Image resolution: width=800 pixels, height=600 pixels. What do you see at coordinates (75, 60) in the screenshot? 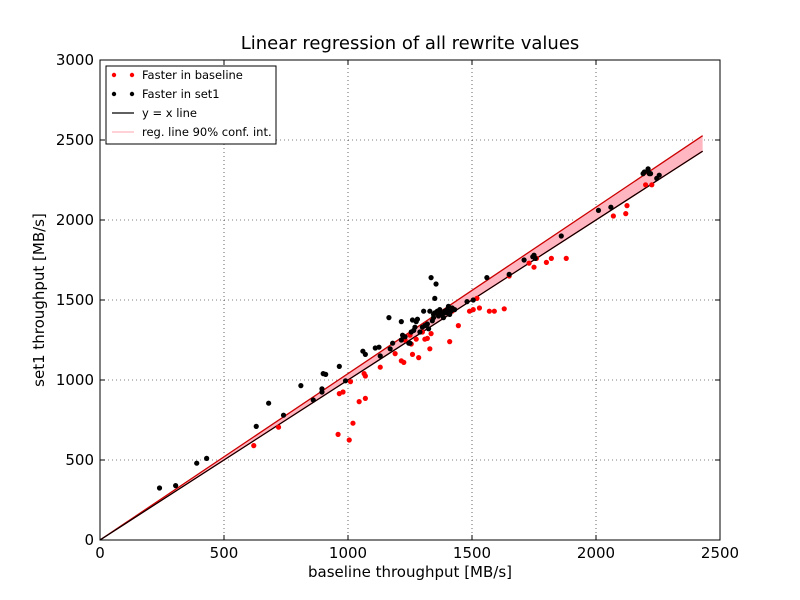
I see `y-tick-label: 3000` at bounding box center [75, 60].